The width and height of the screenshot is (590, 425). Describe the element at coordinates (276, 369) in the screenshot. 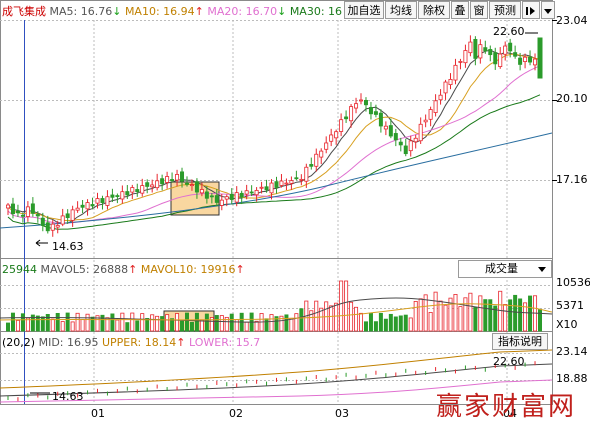

I see `boll-upper-line` at that location.